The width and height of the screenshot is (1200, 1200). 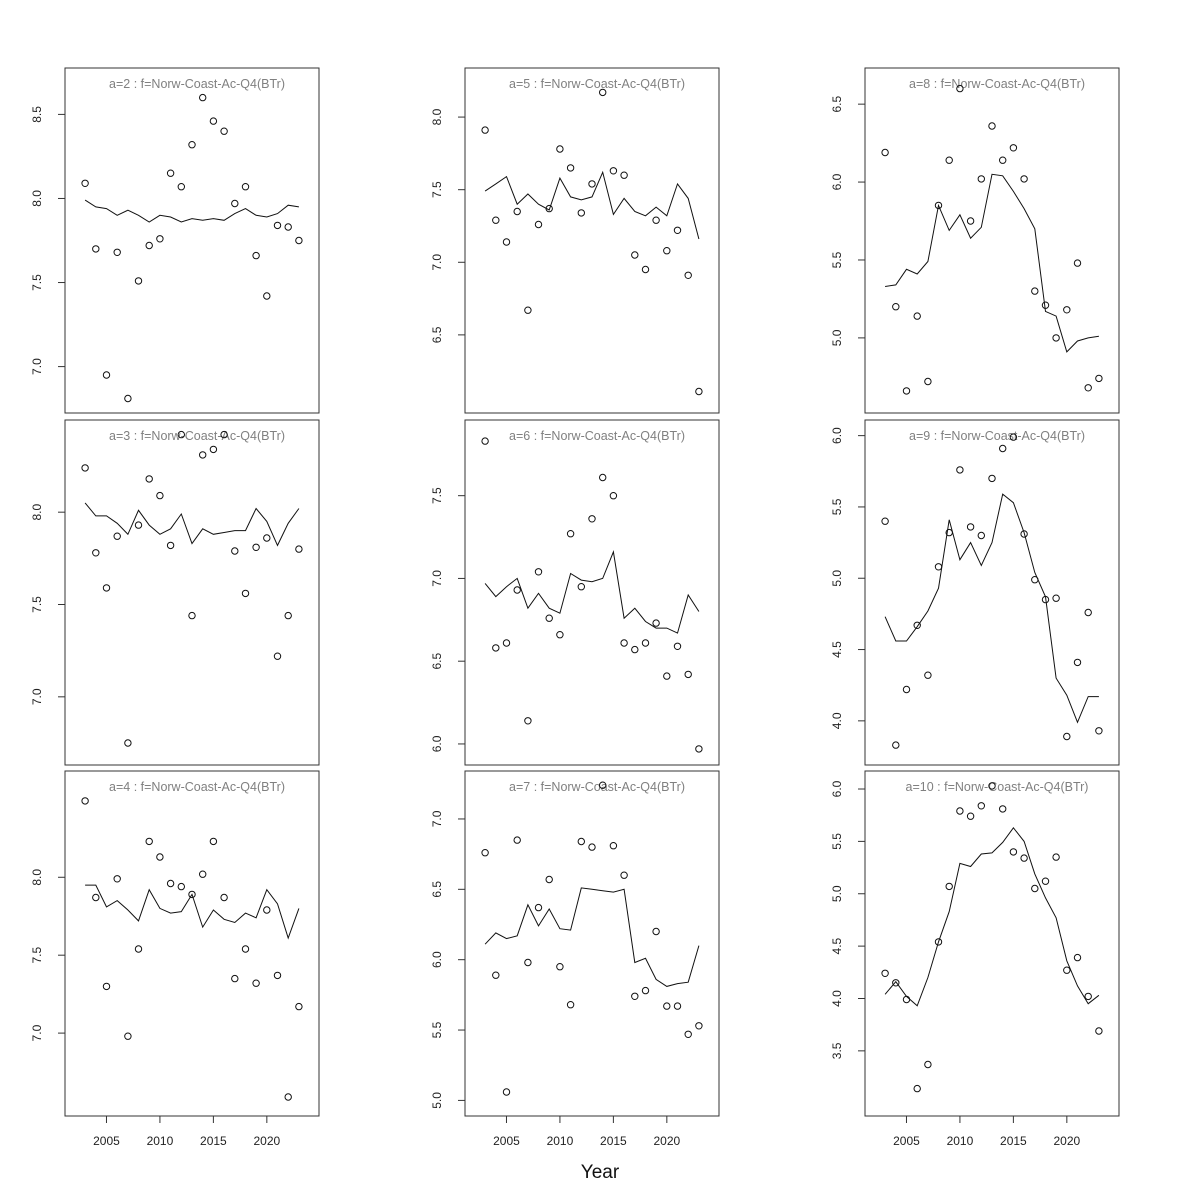 What do you see at coordinates (266, 1141) in the screenshot?
I see `x-tick-label: 2020` at bounding box center [266, 1141].